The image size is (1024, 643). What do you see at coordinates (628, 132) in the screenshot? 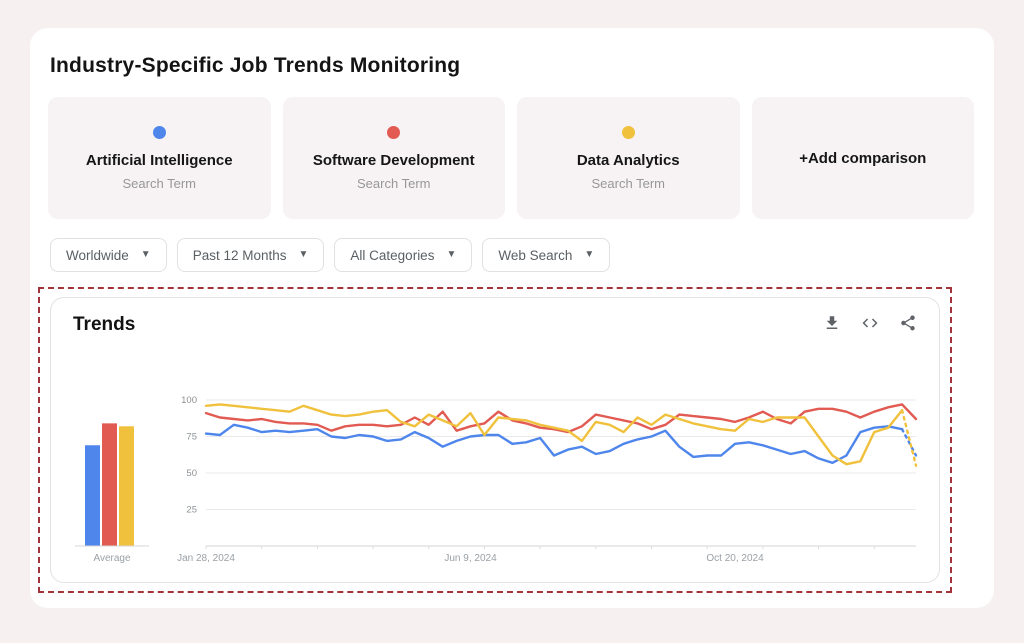
I see `term-color-dot-yellow` at bounding box center [628, 132].